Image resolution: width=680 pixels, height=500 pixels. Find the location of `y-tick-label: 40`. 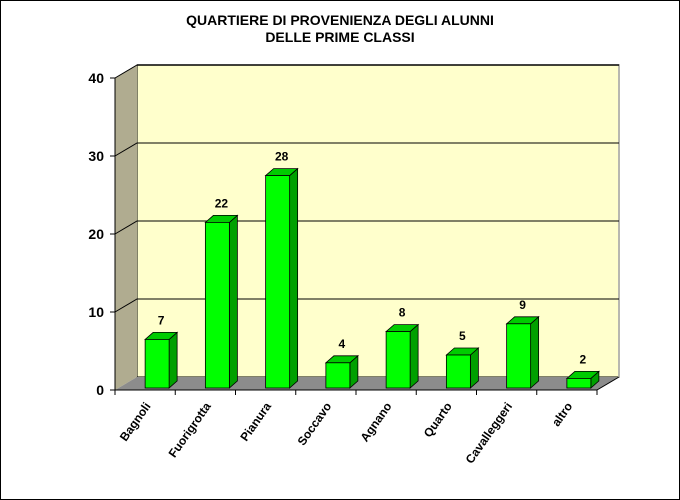

y-tick-label: 40 is located at coordinates (96, 78).